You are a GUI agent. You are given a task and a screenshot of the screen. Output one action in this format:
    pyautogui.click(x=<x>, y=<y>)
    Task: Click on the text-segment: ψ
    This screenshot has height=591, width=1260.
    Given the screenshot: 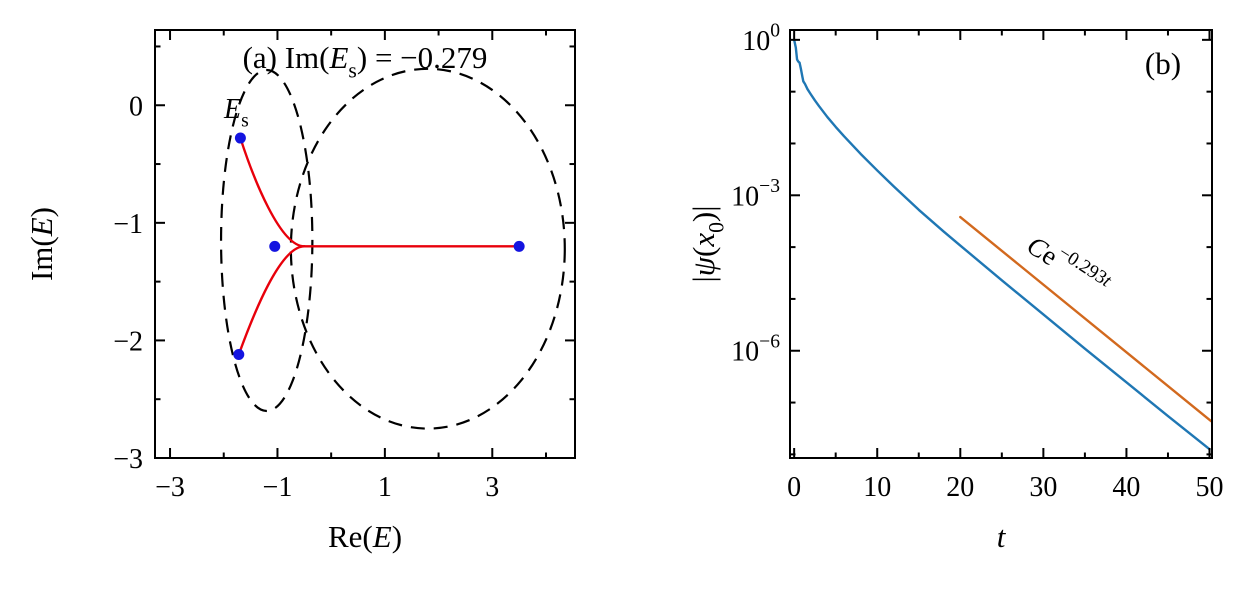 What is the action you would take?
    pyautogui.click(x=703, y=266)
    